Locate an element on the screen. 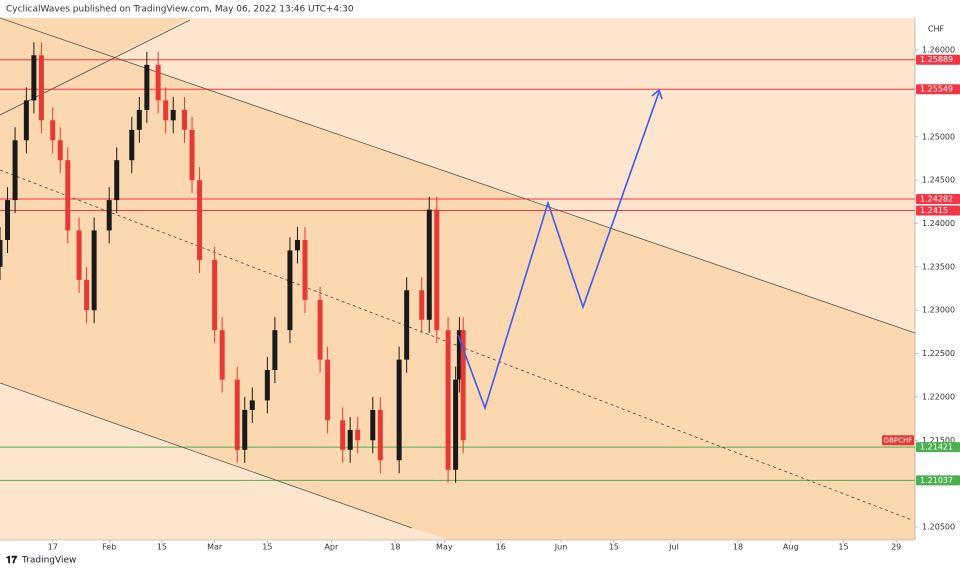  level-tag-label: 1.25889 is located at coordinates (936, 59).